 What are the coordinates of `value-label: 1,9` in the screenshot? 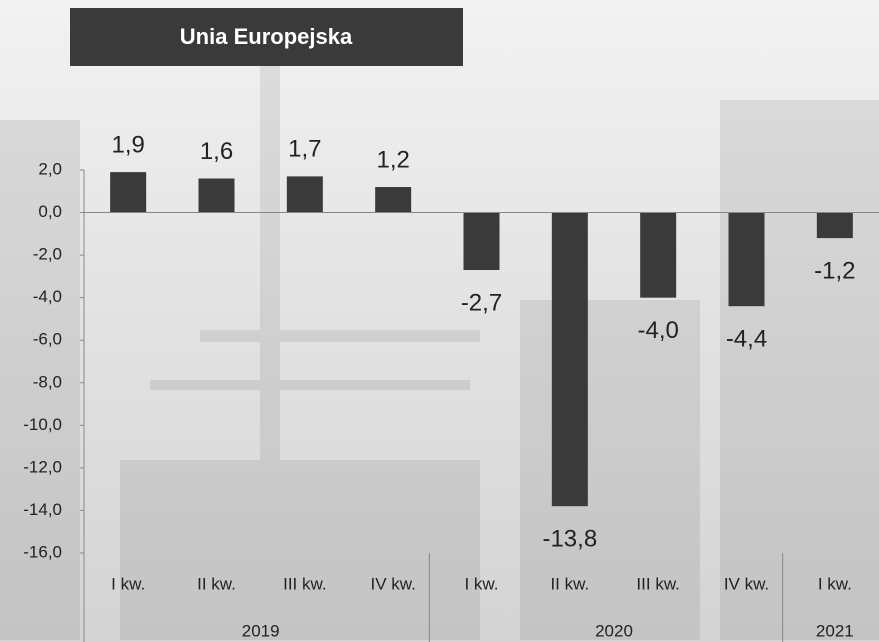 It's located at (127, 144).